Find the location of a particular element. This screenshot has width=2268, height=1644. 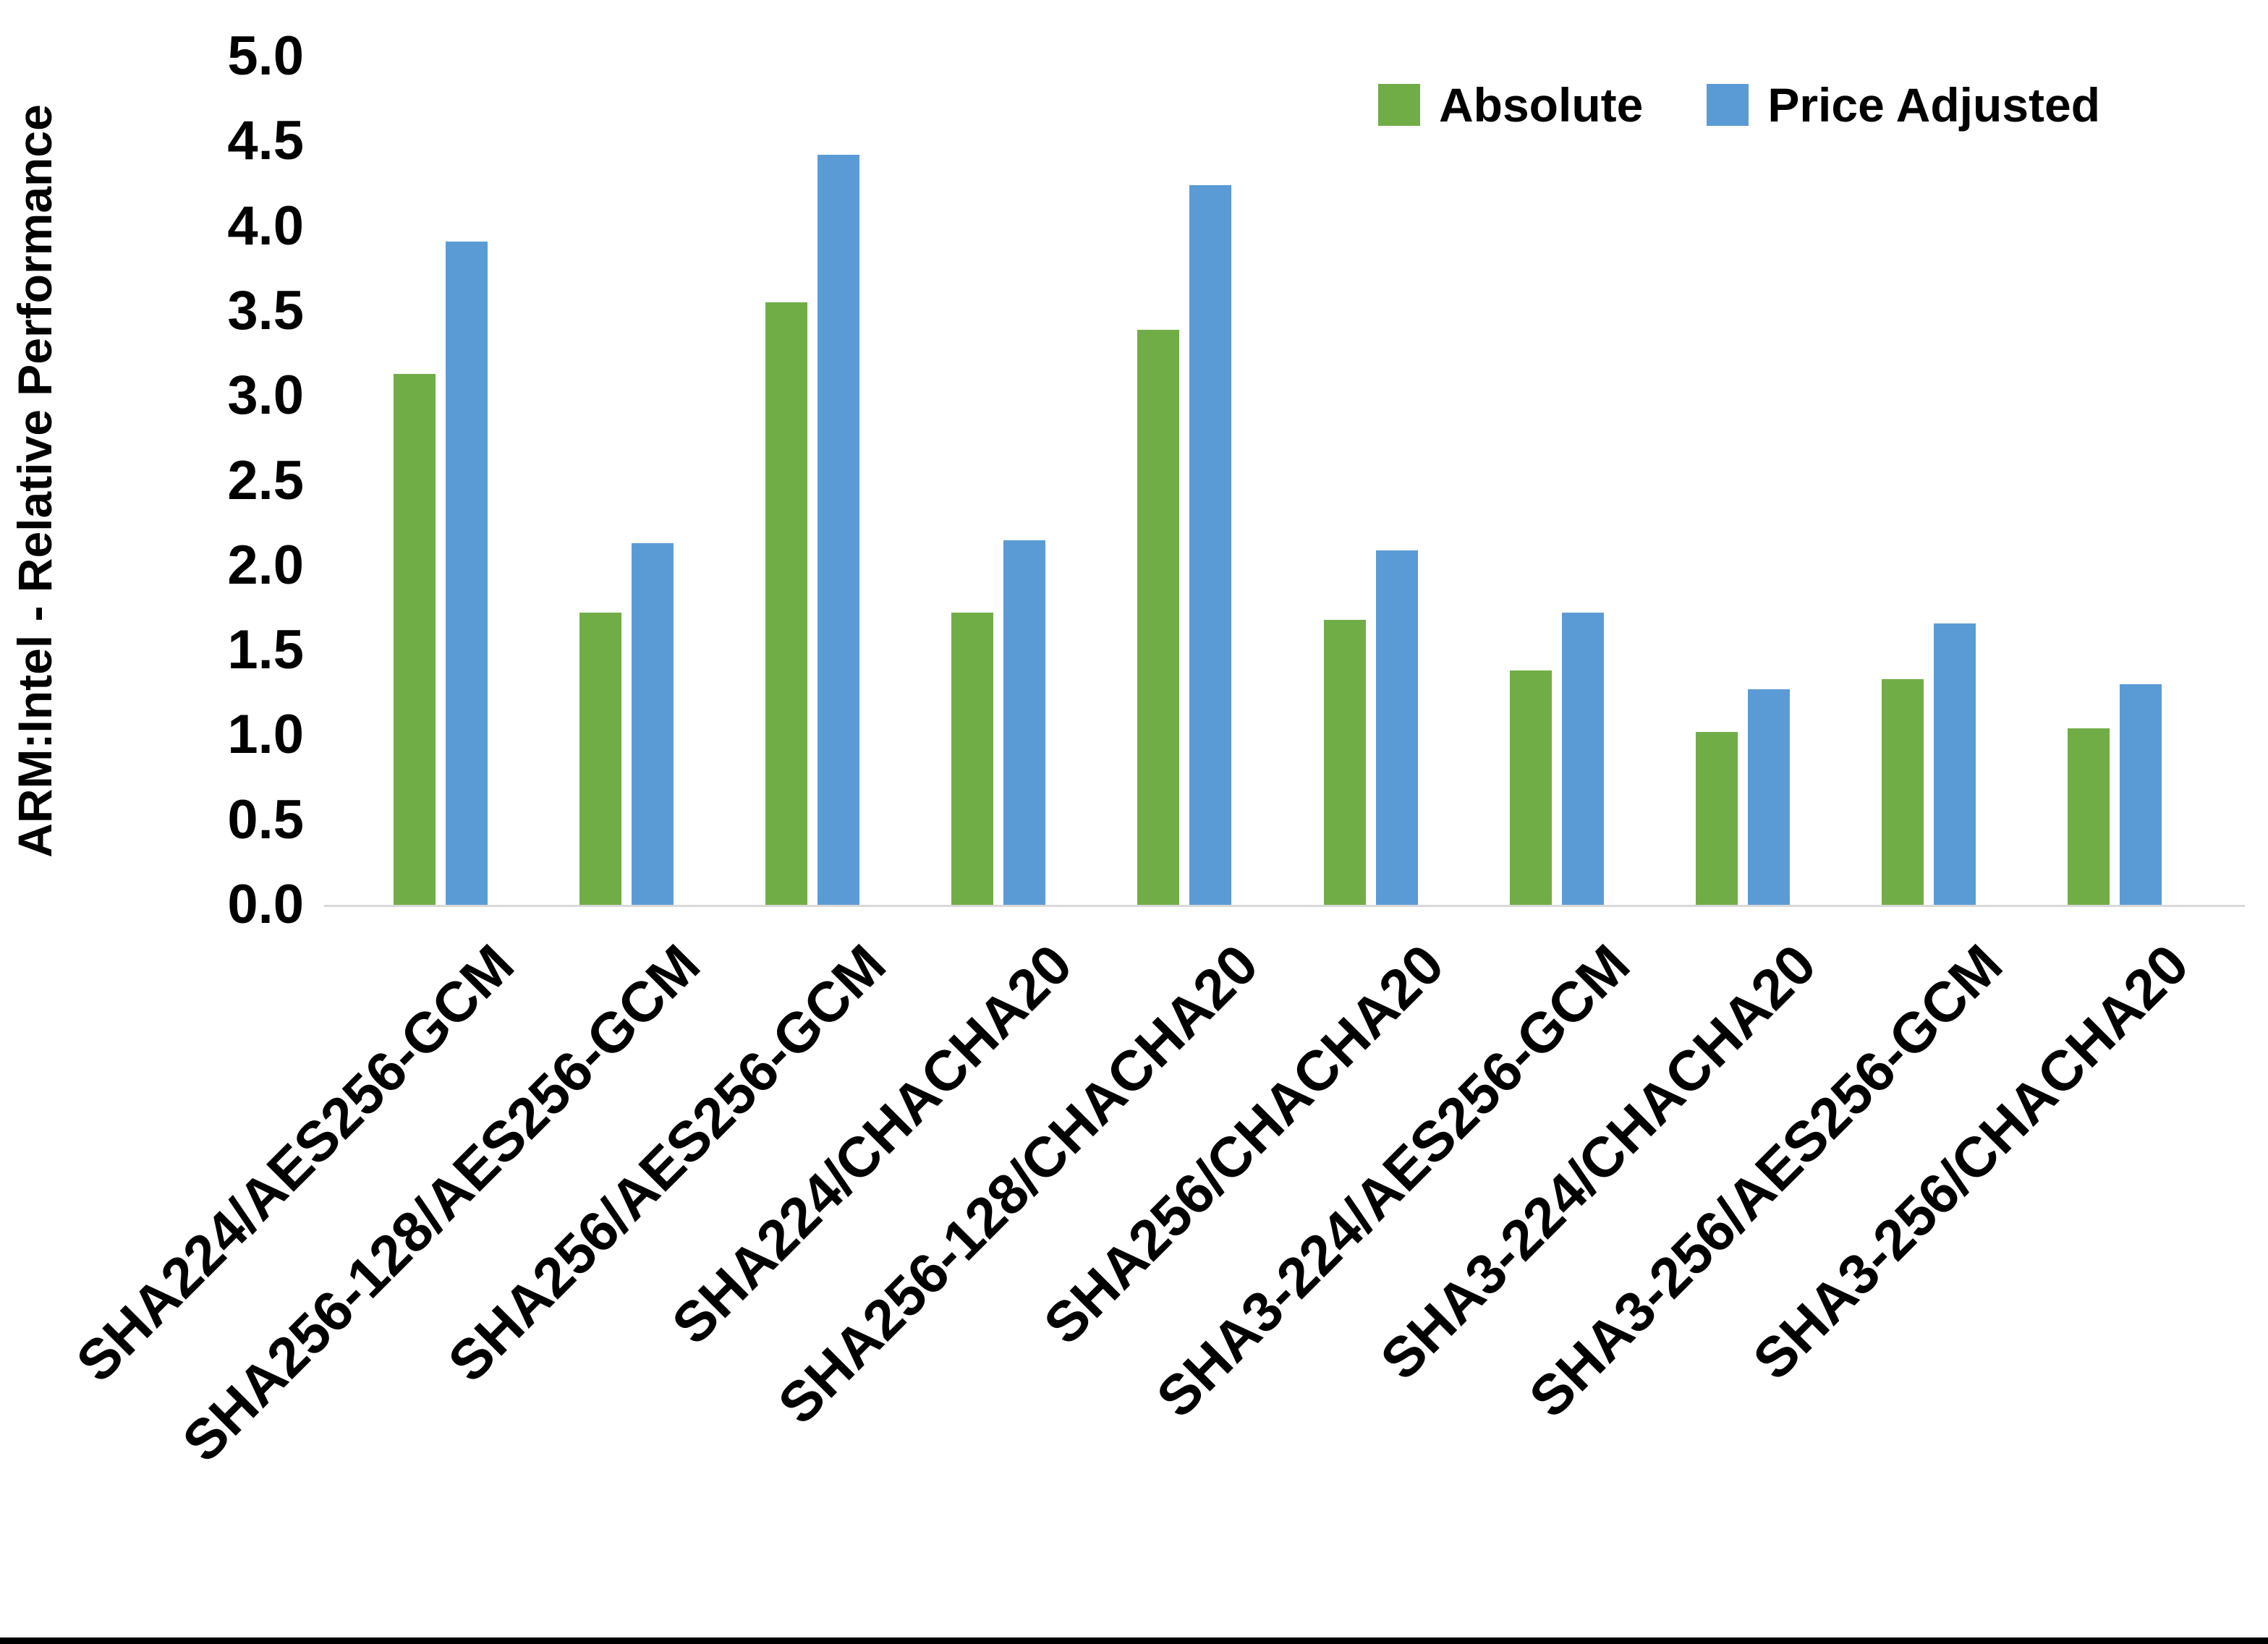

legend-swatch-price-adjusted is located at coordinates (1728, 105).